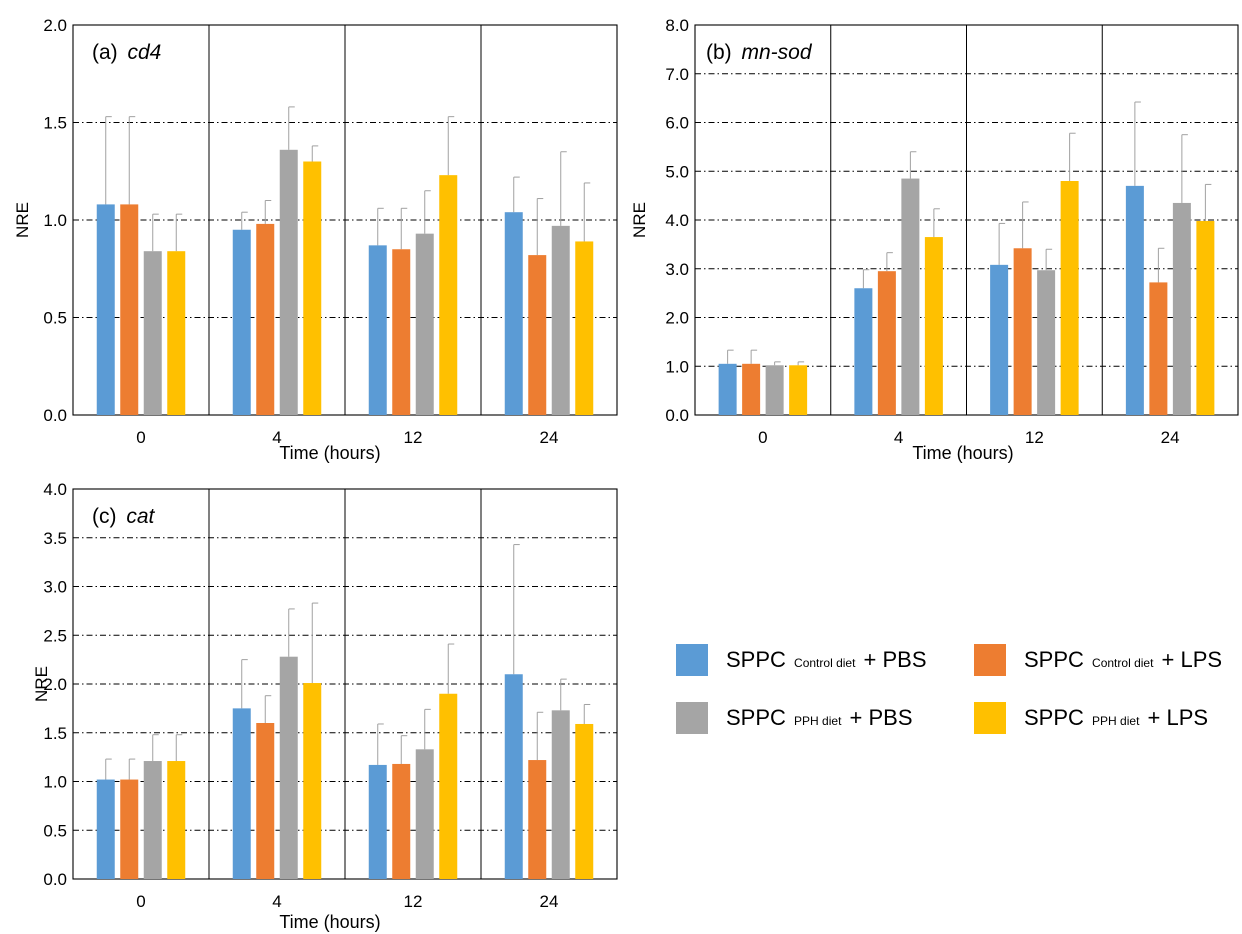  Describe the element at coordinates (677, 74) in the screenshot. I see `y-tick-label: 7.0` at that location.